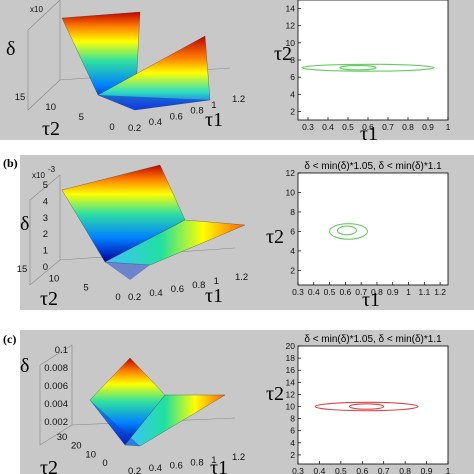 This screenshot has height=474, width=474. What do you see at coordinates (50, 107) in the screenshot?
I see `surface-a-ytick: 10` at bounding box center [50, 107].